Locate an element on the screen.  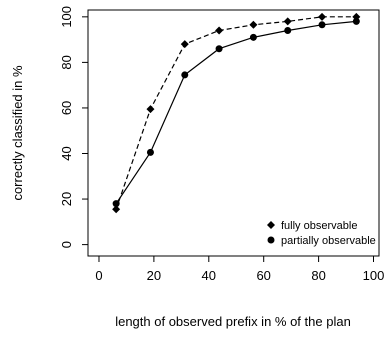
x-tick-label: 80 is located at coordinates (318, 275).